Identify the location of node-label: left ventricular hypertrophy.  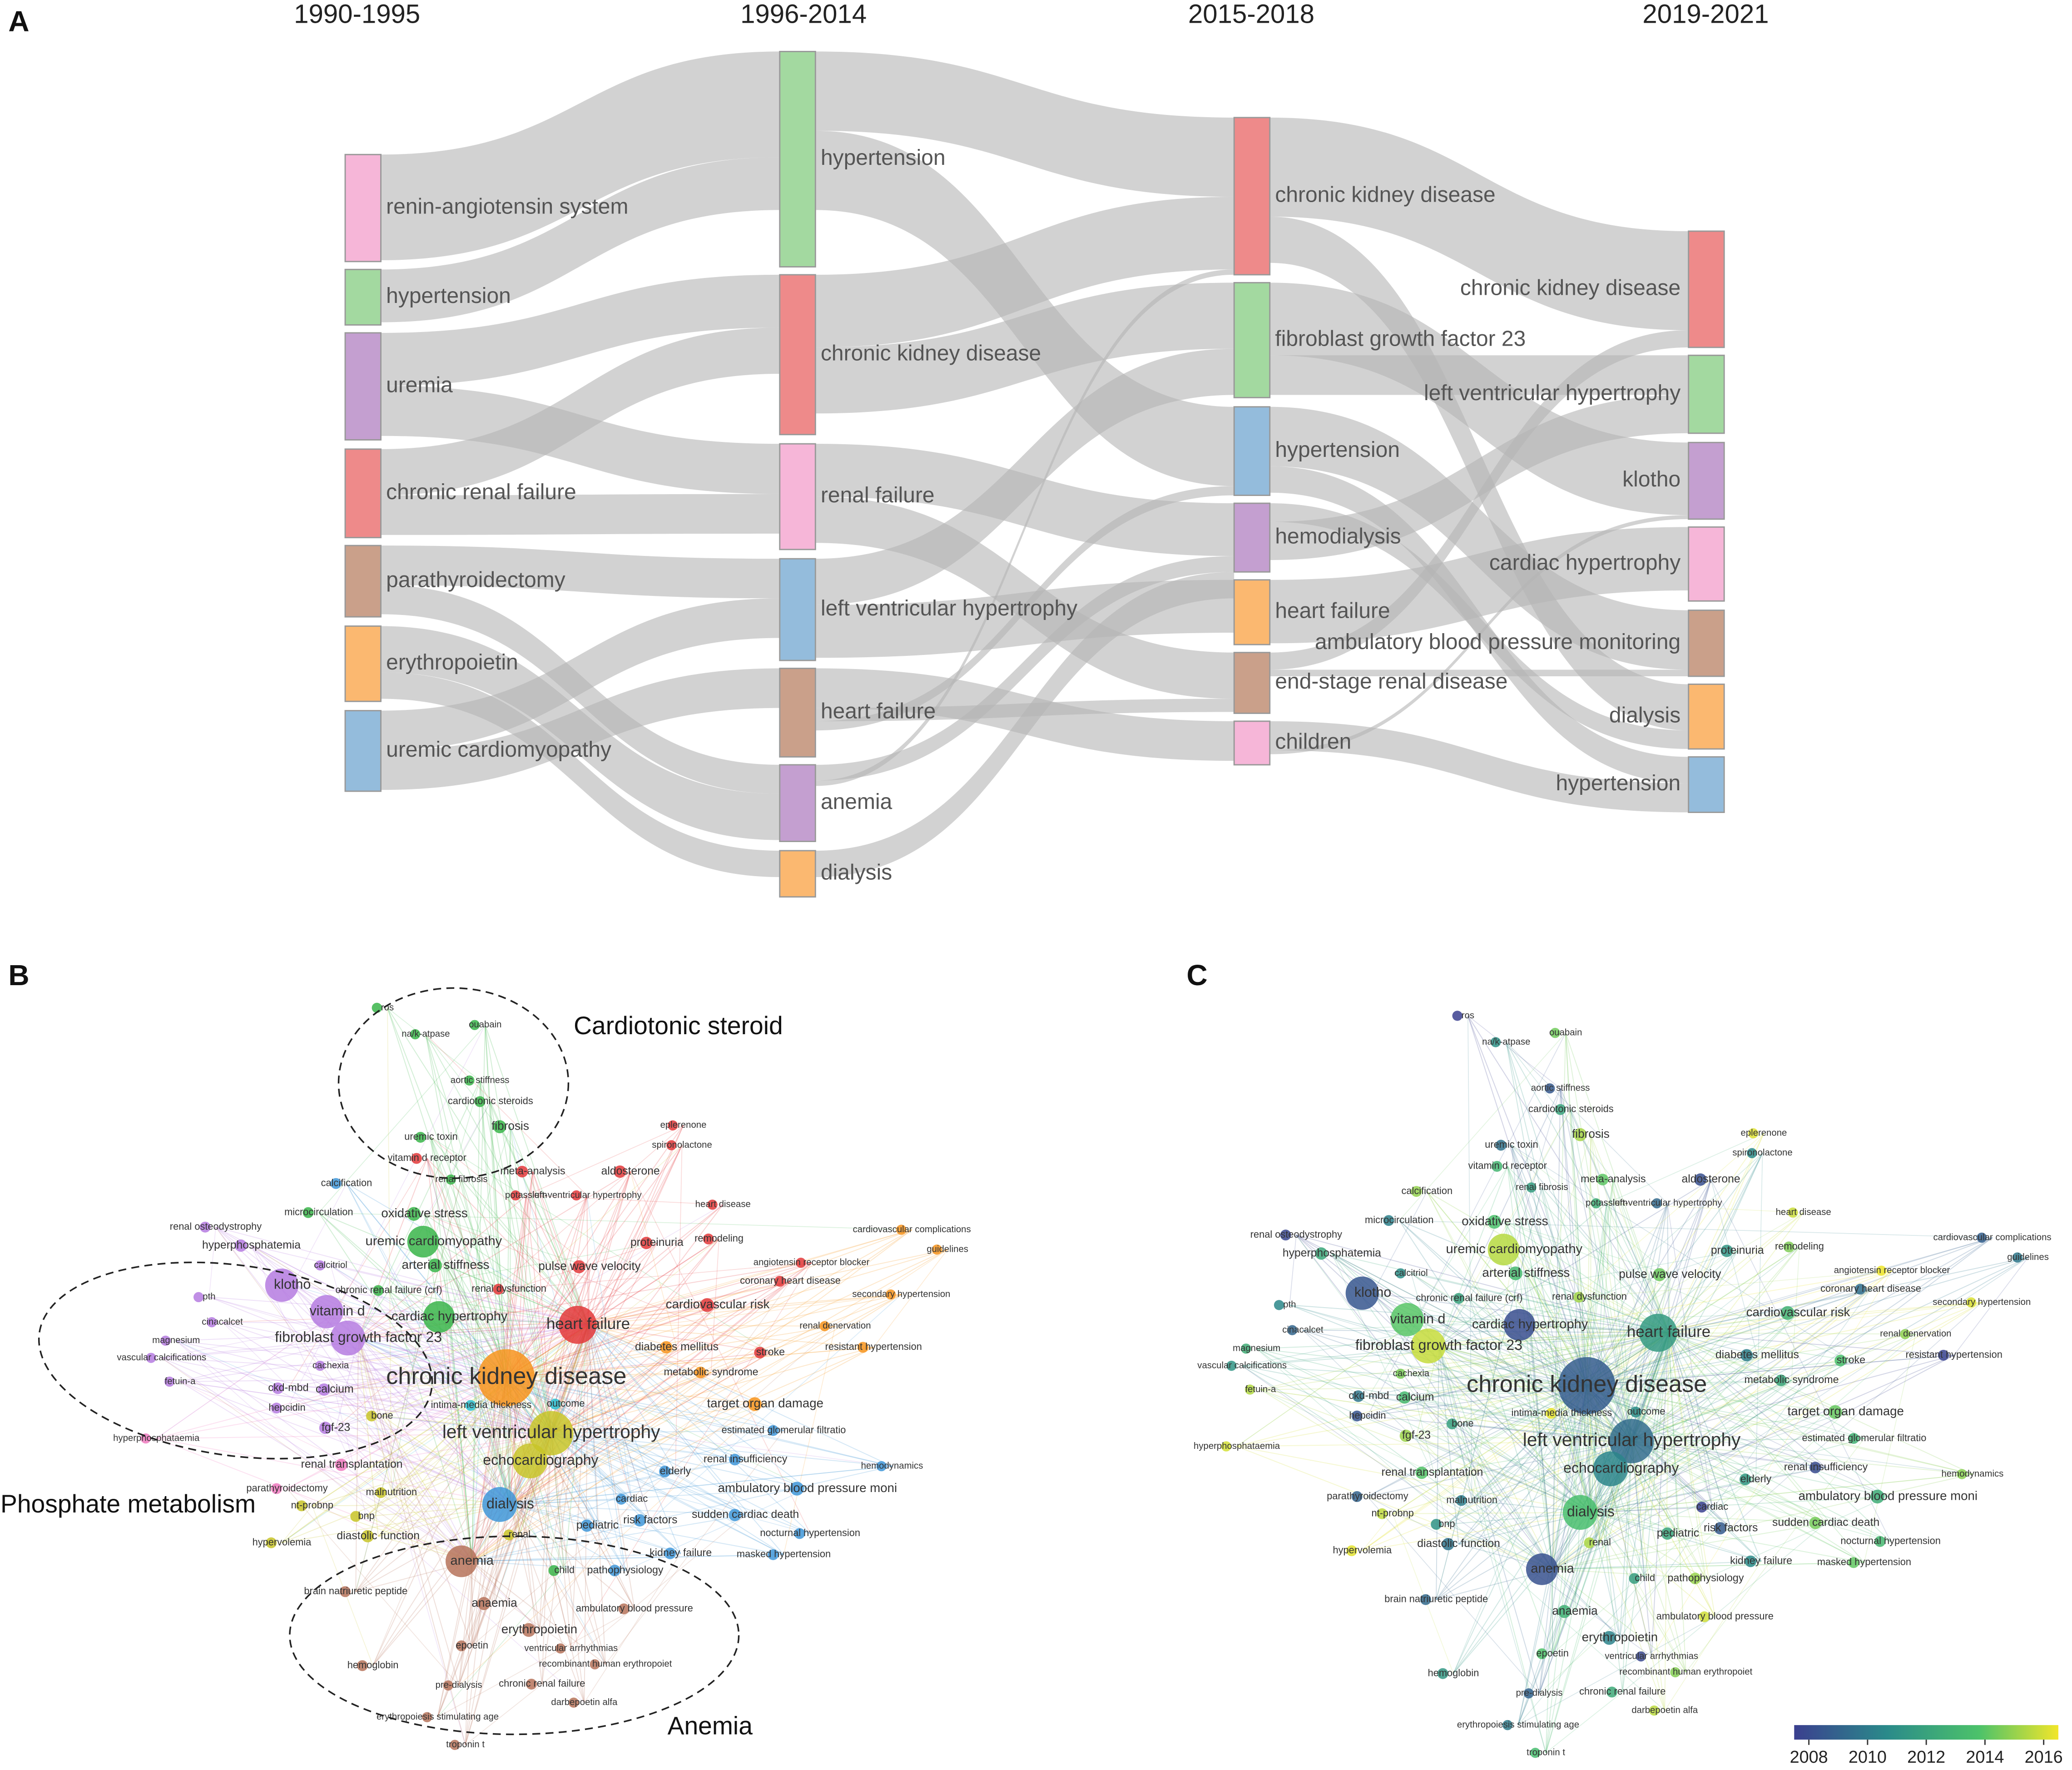
(1632, 1439).